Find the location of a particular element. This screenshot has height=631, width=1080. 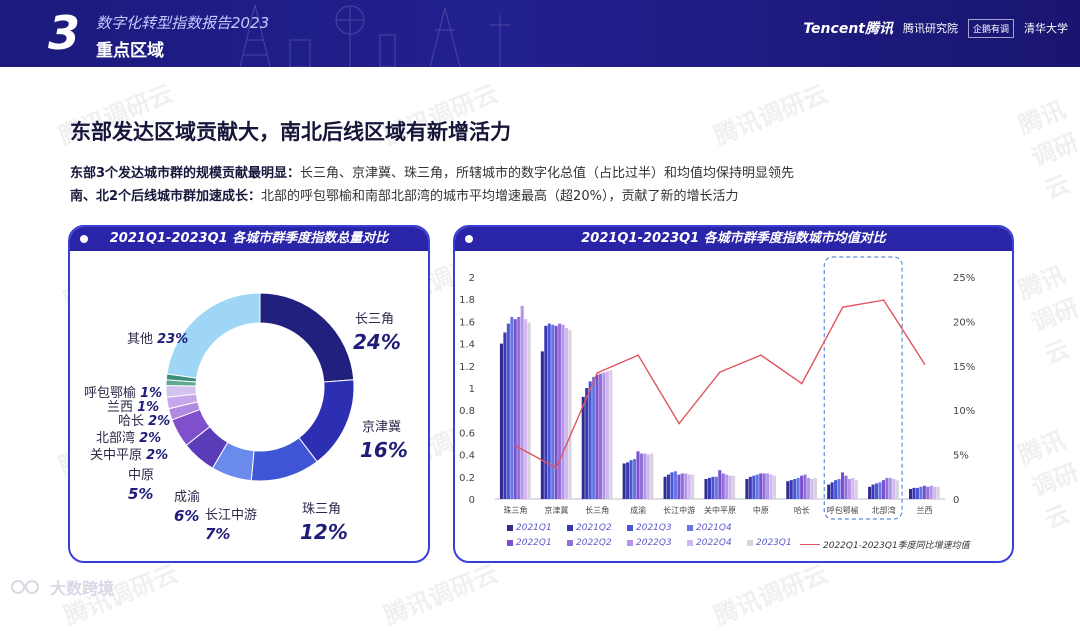

legend-item: 2022Q2 is located at coordinates (589, 543).